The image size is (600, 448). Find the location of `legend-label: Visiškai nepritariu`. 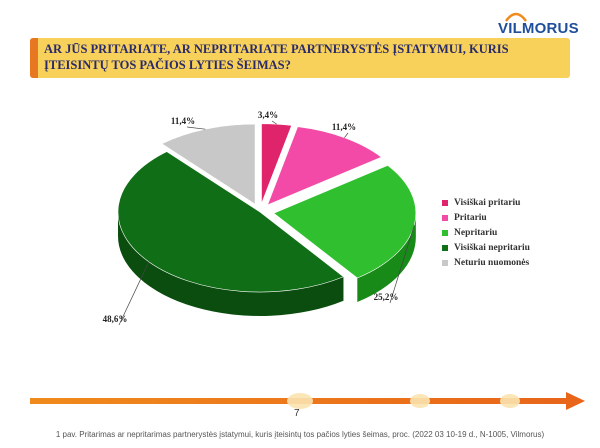

legend-label: Visiškai nepritariu is located at coordinates (492, 248).